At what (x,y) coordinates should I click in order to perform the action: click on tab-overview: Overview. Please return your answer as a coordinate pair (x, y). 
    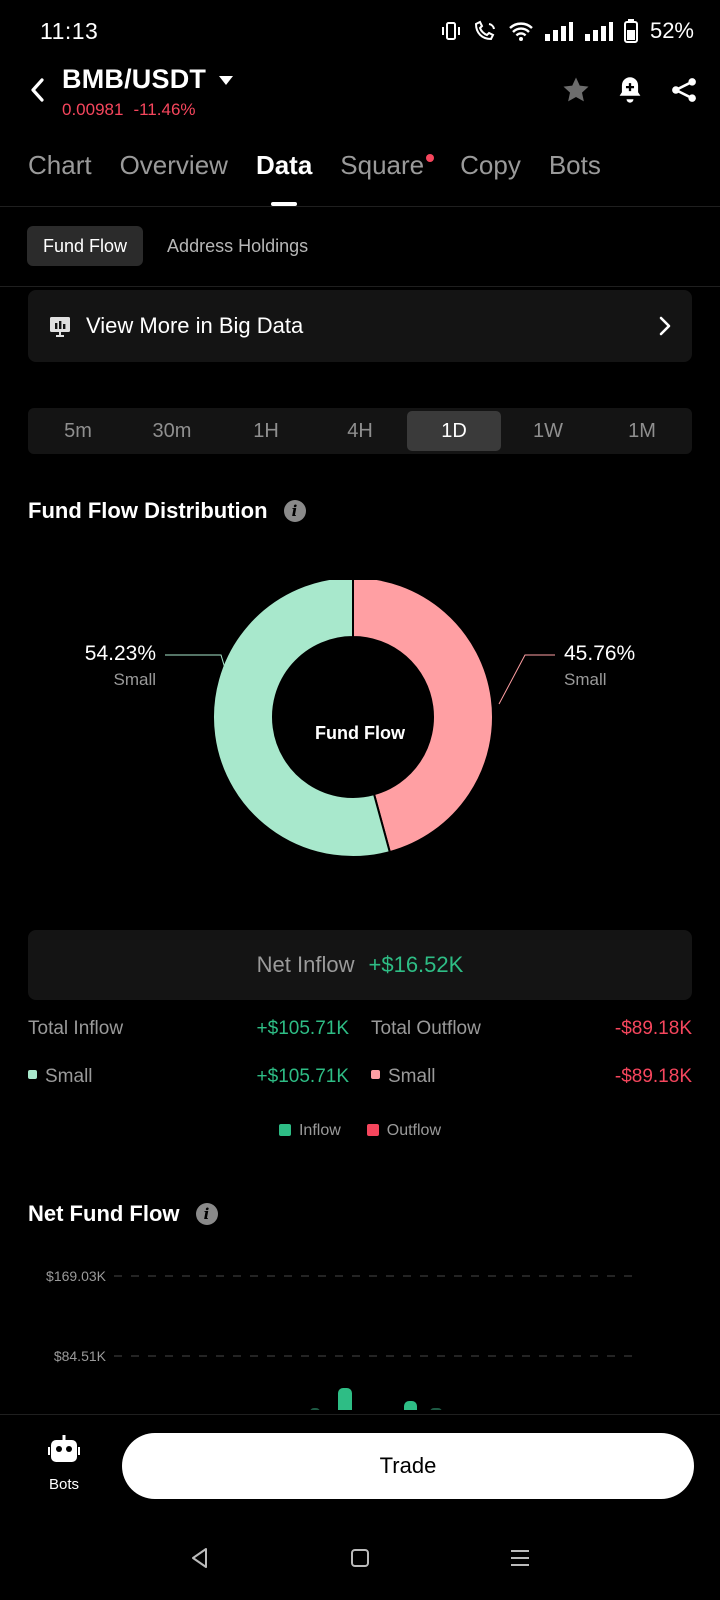
    Looking at the image, I should click on (173, 165).